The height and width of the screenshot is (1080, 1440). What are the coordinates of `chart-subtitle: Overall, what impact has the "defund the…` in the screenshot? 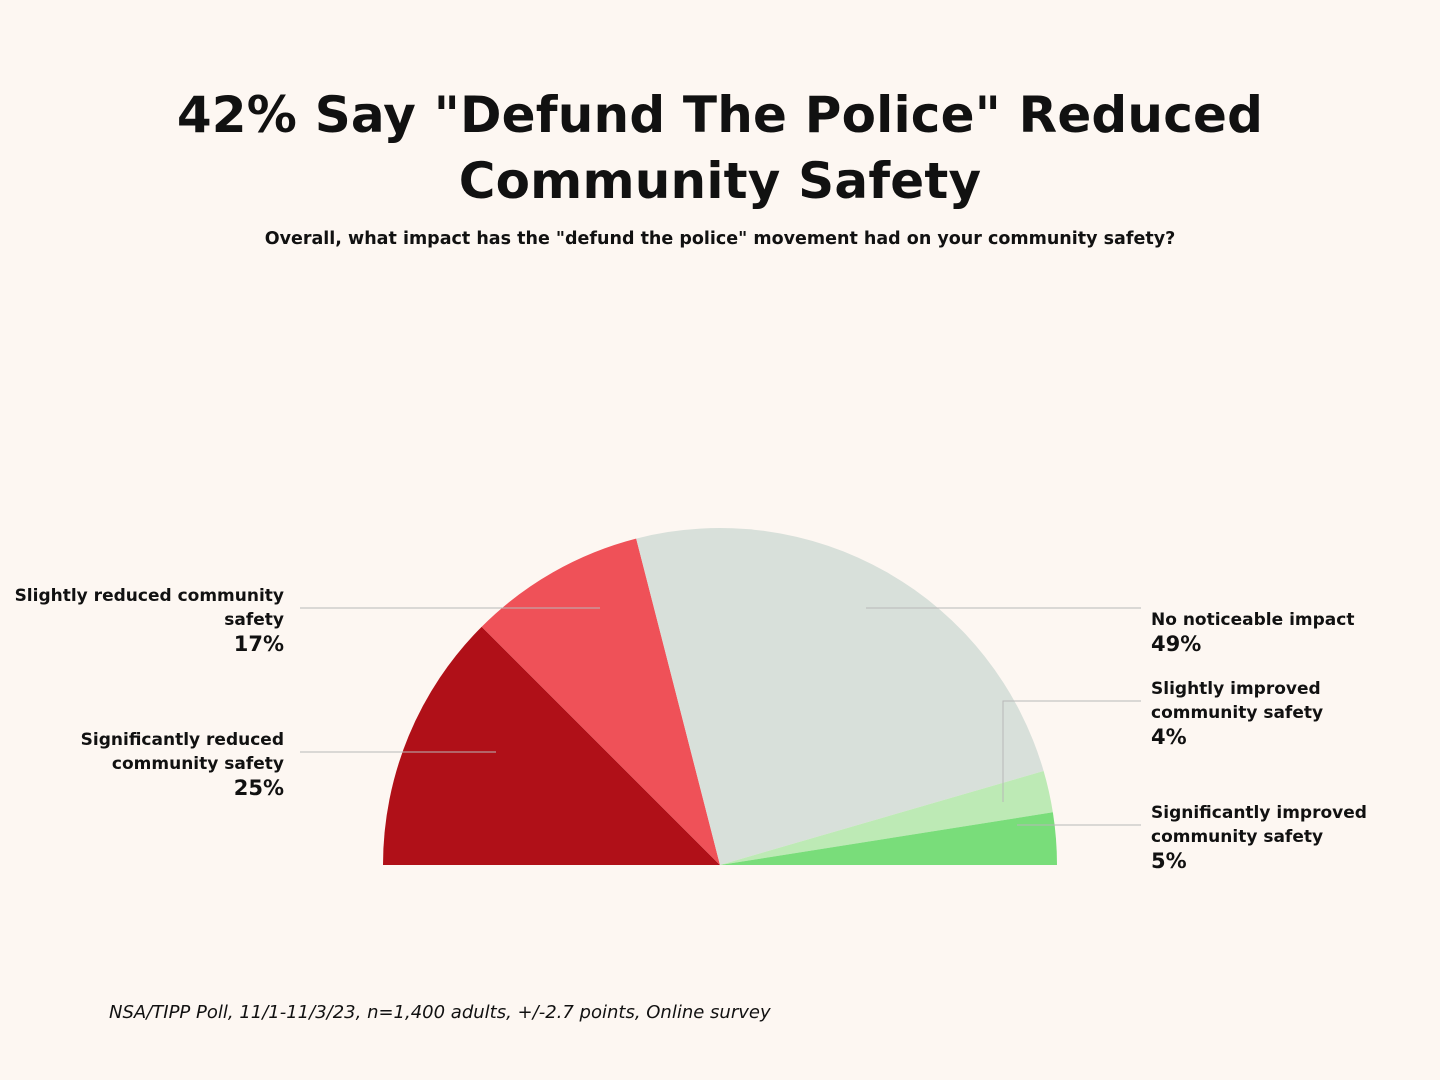 It's located at (720, 239).